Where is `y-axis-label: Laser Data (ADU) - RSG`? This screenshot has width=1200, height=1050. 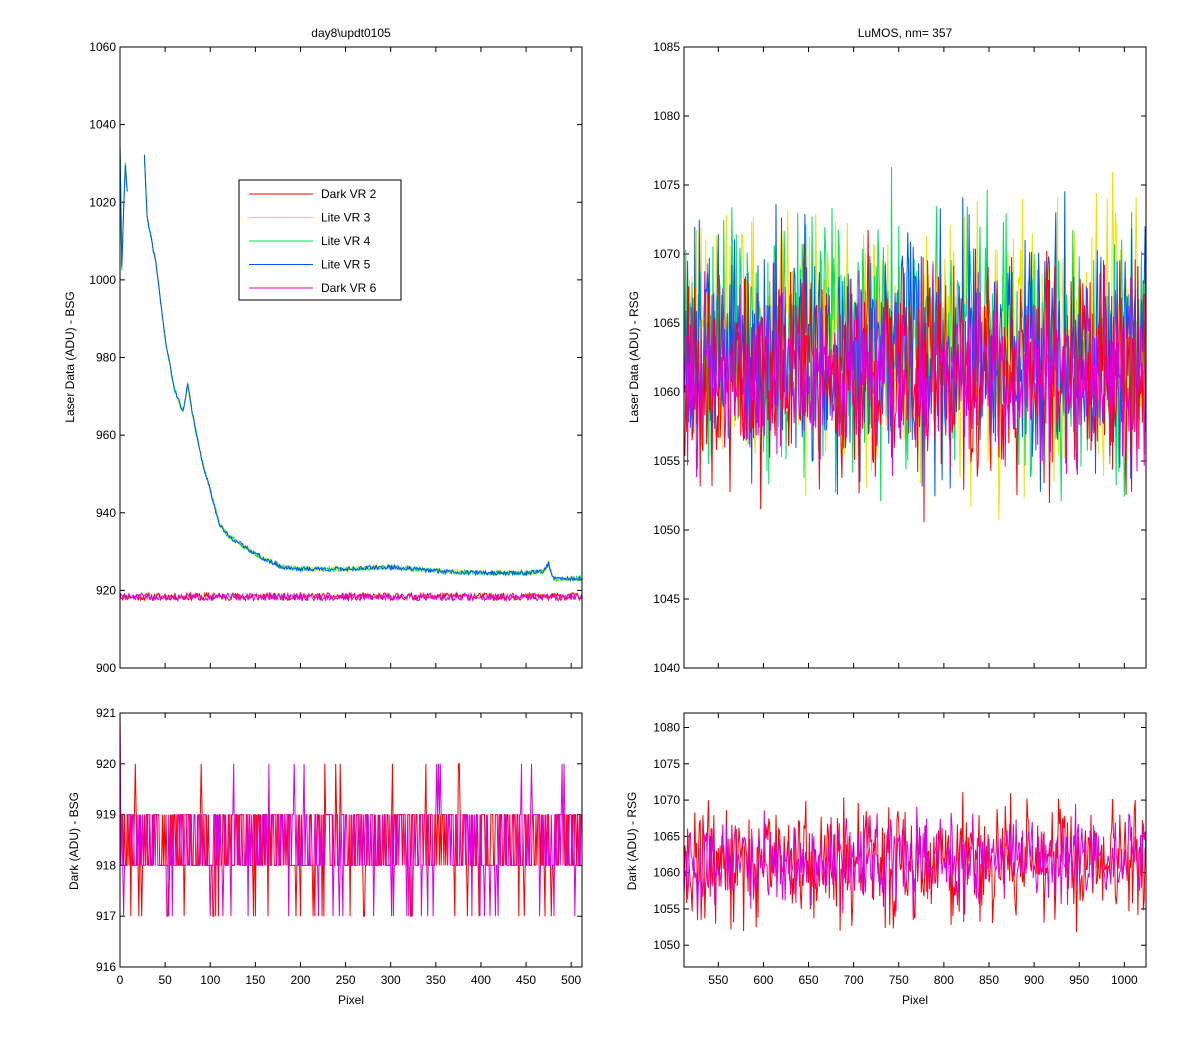 y-axis-label: Laser Data (ADU) - RSG is located at coordinates (634, 357).